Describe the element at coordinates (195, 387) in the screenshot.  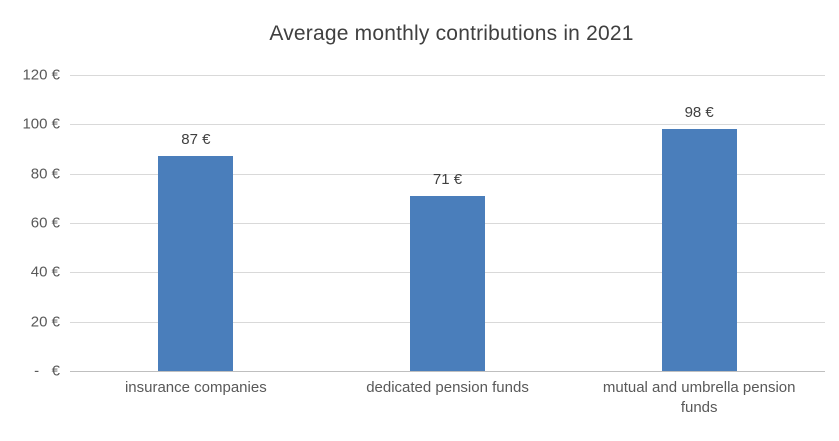
I see `category-label: insurance companies` at that location.